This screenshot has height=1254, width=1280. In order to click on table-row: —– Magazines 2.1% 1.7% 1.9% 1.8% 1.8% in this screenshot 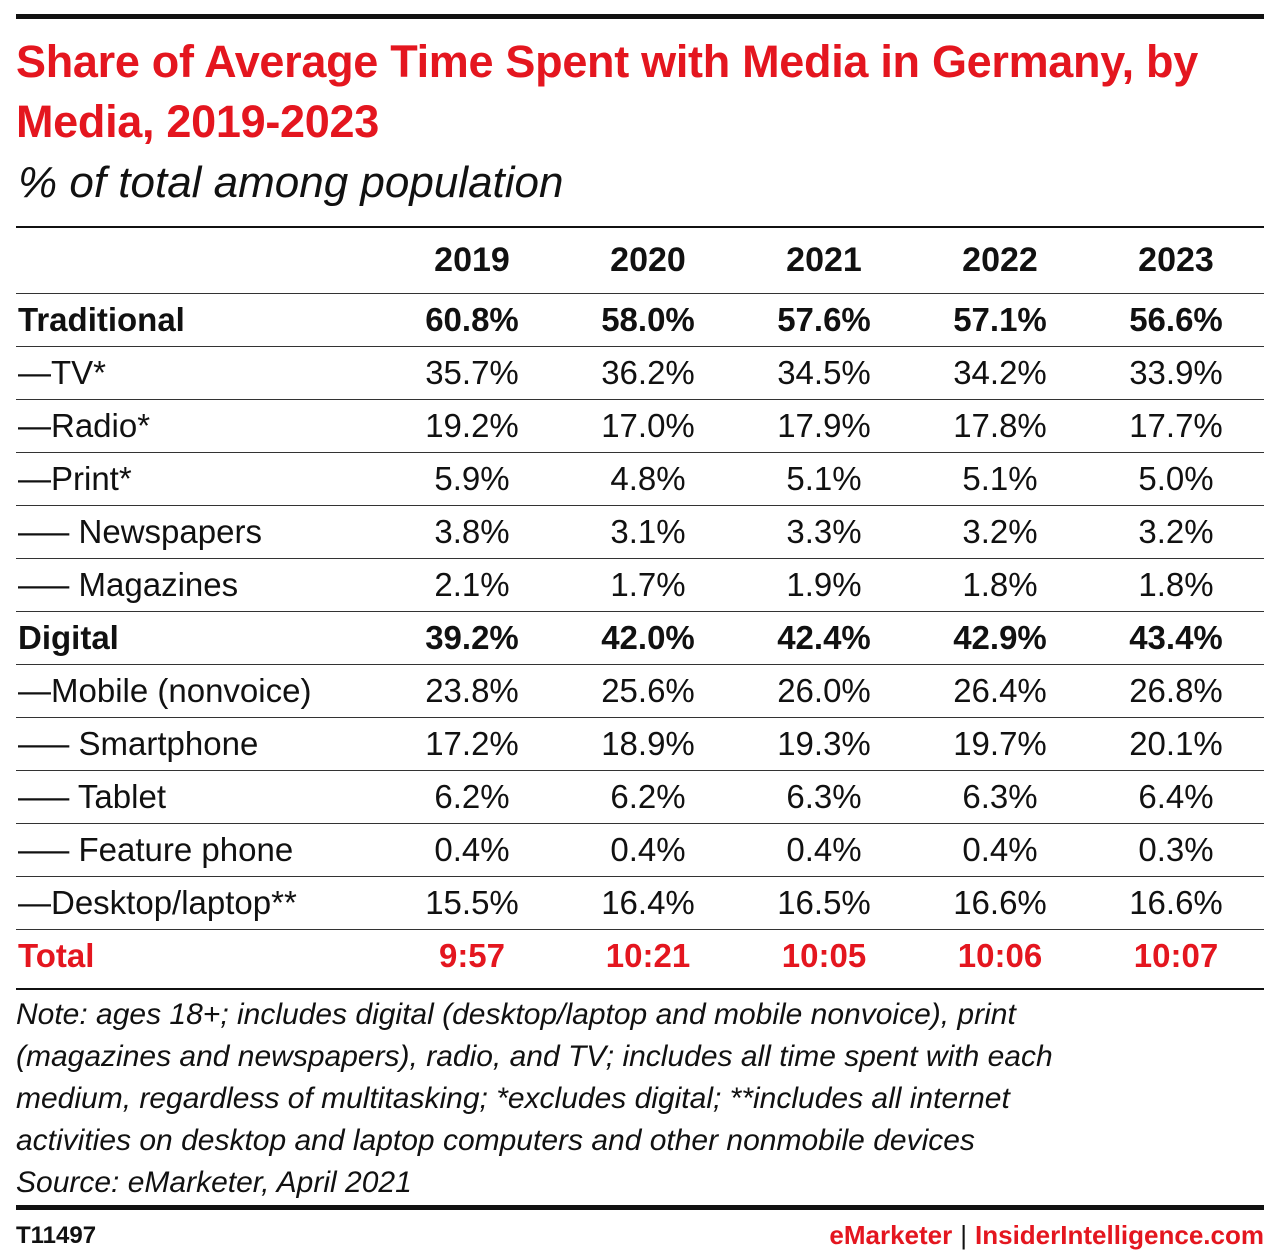, I will do `click(640, 584)`.